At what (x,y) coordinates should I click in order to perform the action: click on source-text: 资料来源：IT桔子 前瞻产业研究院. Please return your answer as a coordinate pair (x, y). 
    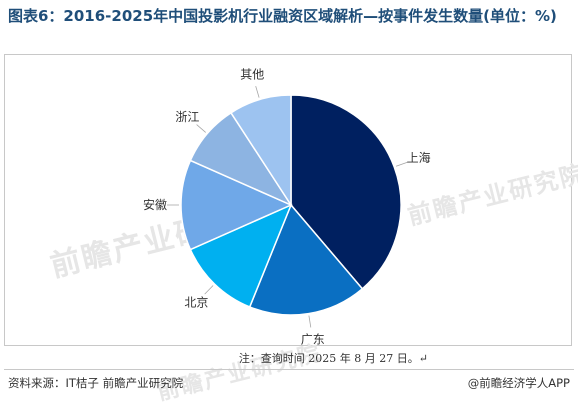
    Looking at the image, I should click on (96, 383).